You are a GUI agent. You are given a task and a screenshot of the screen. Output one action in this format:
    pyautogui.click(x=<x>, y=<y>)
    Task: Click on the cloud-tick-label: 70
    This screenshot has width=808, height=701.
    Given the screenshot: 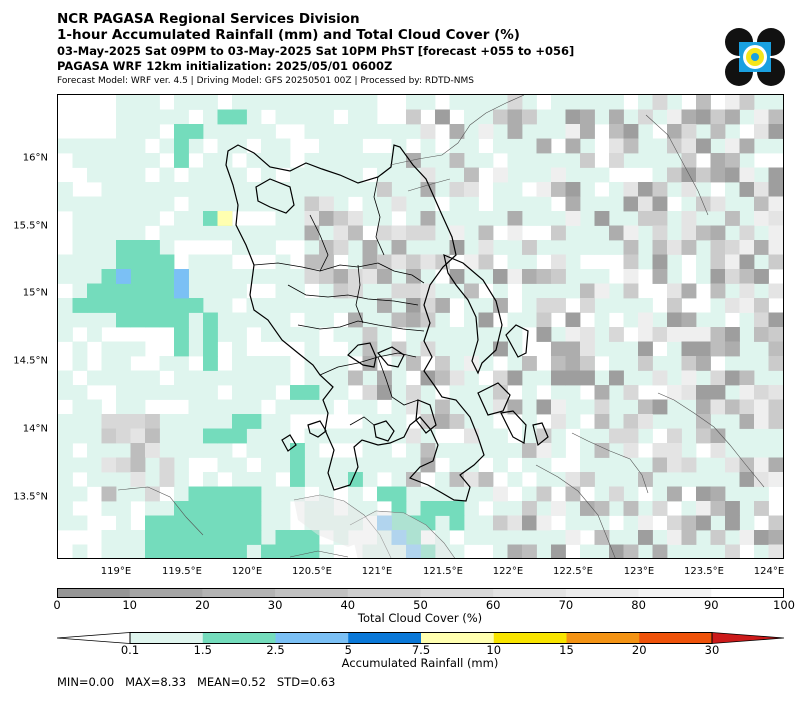 What is the action you would take?
    pyautogui.click(x=566, y=605)
    